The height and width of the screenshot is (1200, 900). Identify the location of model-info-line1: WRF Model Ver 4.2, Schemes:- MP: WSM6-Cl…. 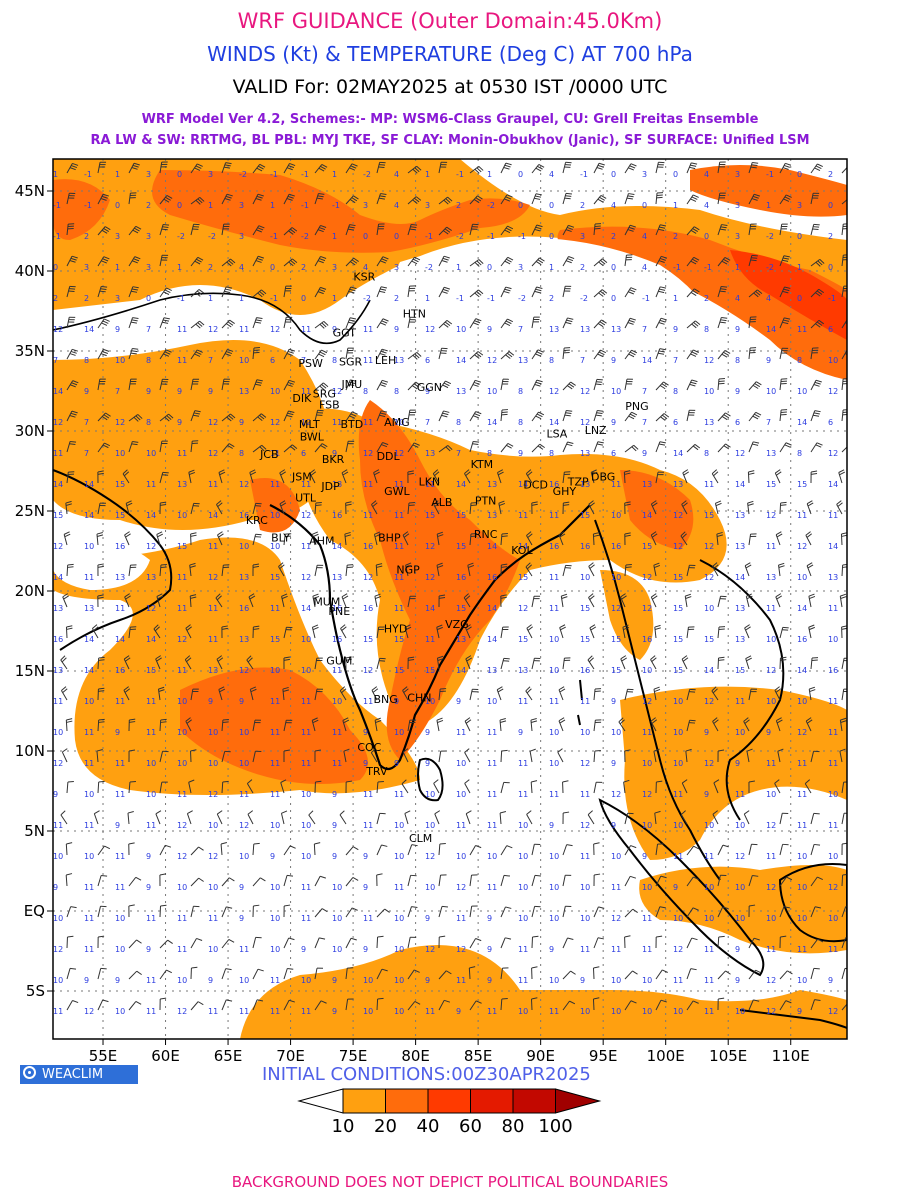
(450, 119).